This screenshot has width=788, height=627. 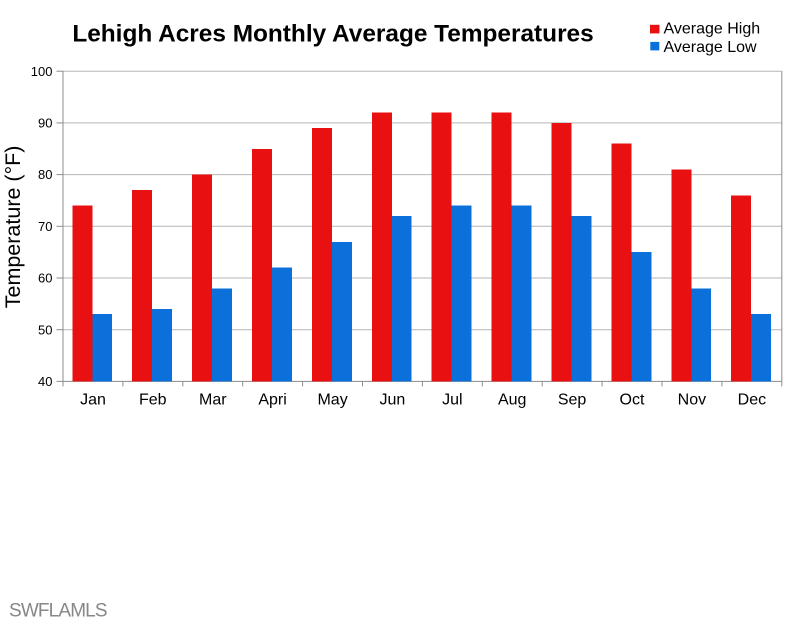 I want to click on svg-text: 90, so click(x=45, y=123).